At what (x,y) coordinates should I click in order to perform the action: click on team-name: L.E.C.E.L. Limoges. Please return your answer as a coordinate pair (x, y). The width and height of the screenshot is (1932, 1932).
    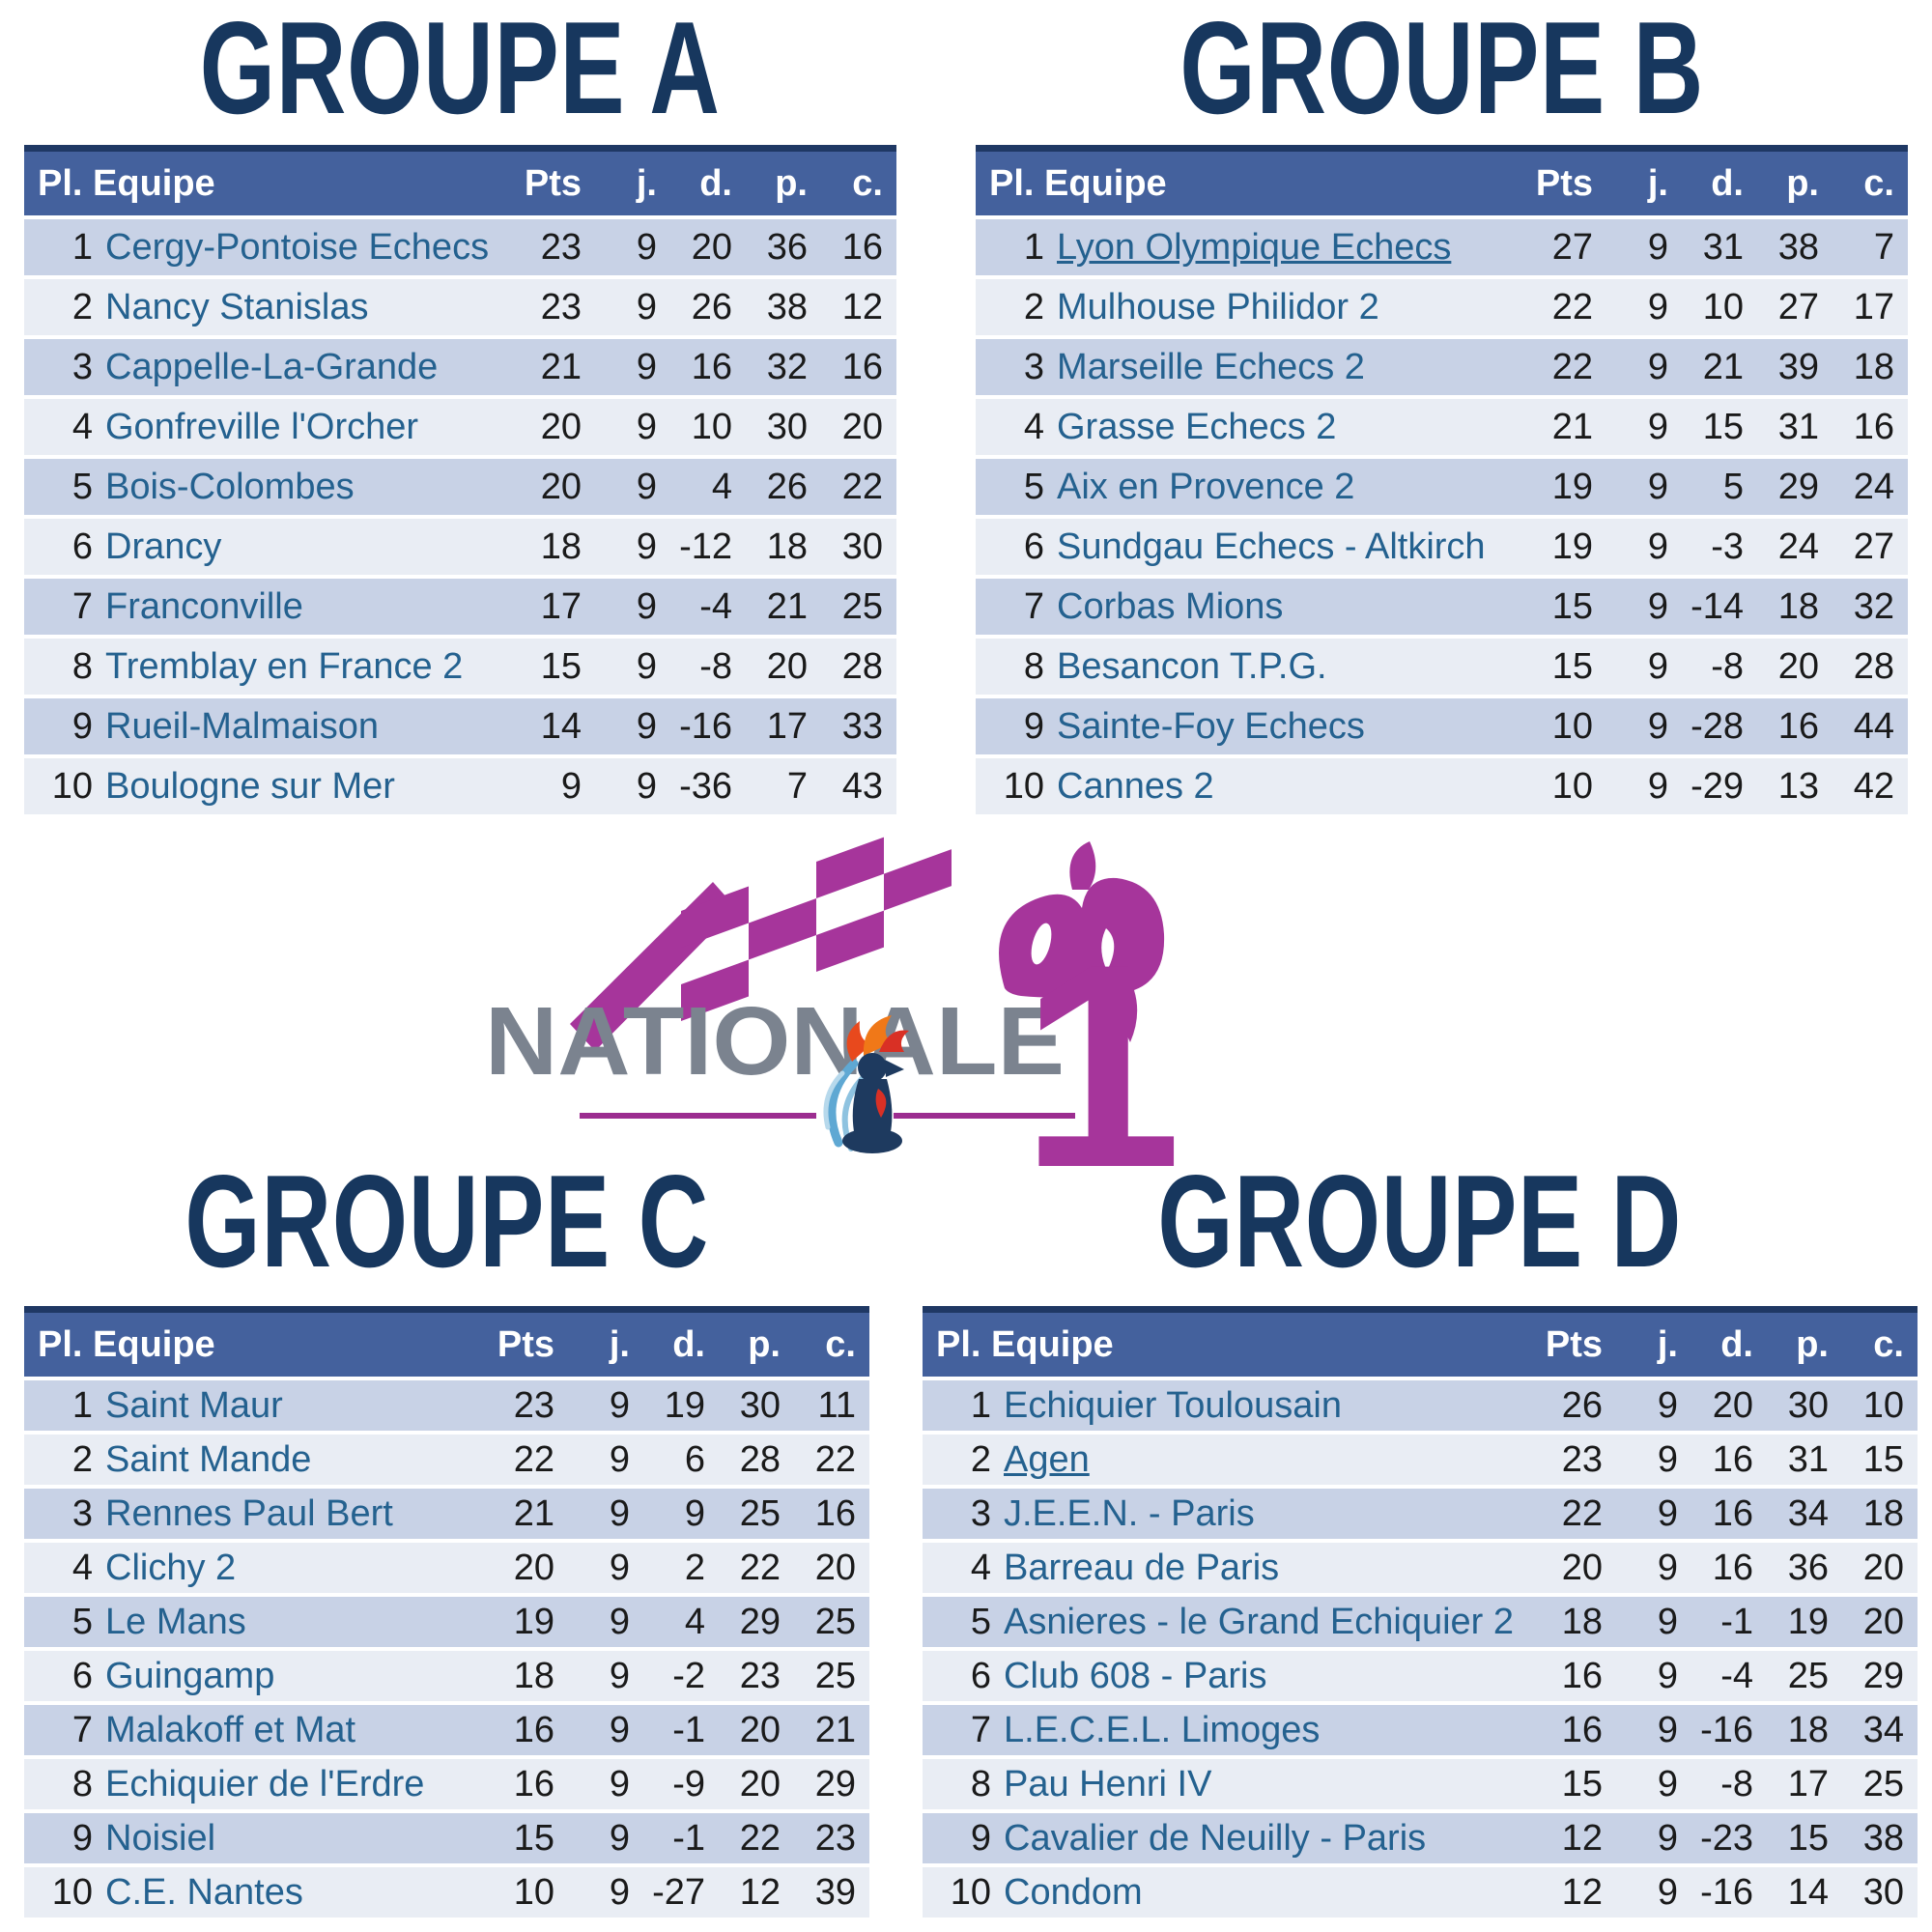
    Looking at the image, I should click on (1266, 1730).